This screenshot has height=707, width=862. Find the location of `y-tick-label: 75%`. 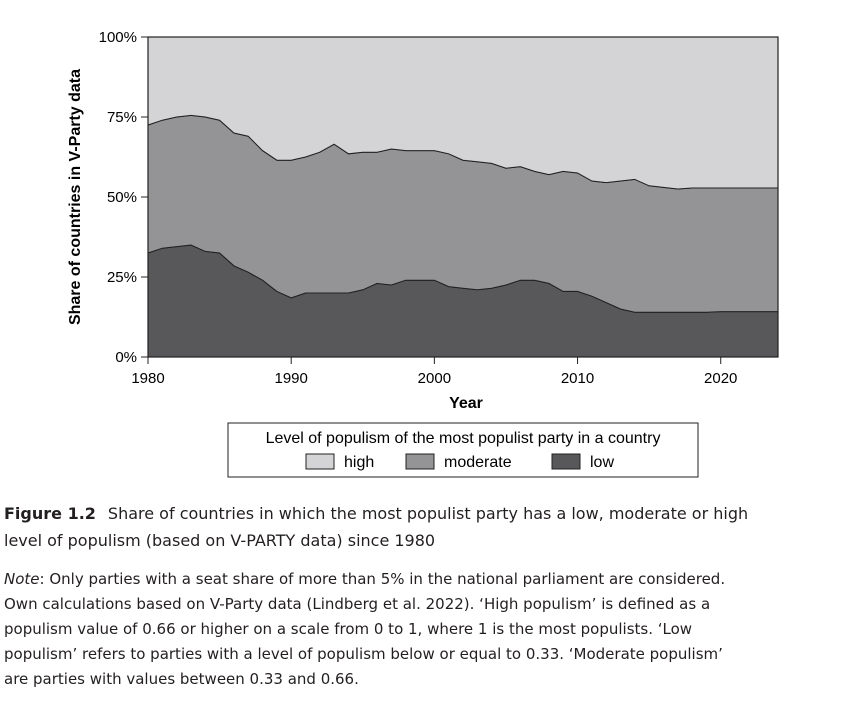

y-tick-label: 75% is located at coordinates (122, 117).